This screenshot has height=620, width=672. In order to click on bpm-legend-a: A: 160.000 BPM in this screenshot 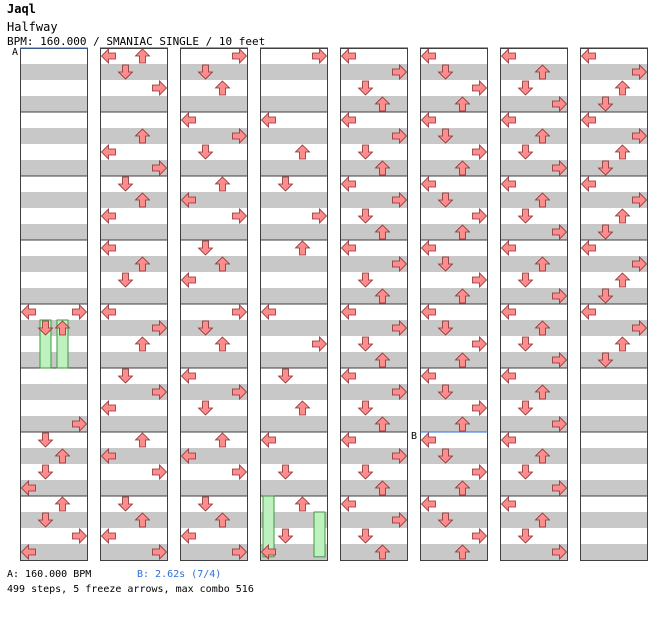, I will do `click(49, 574)`.